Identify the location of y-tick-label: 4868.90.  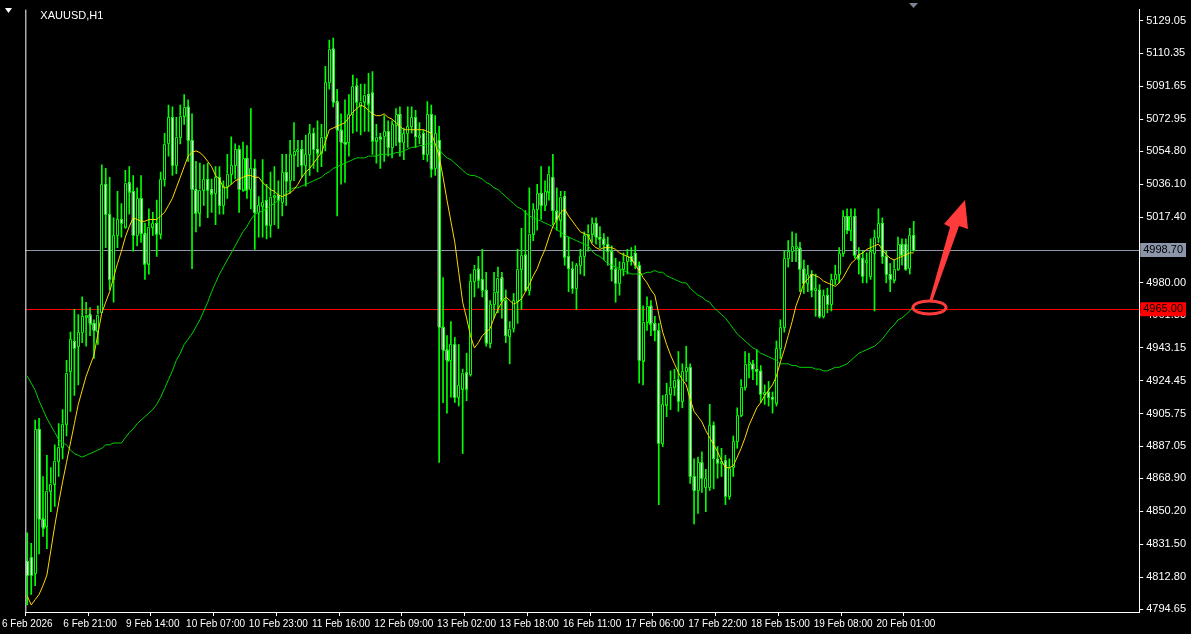
(1166, 477).